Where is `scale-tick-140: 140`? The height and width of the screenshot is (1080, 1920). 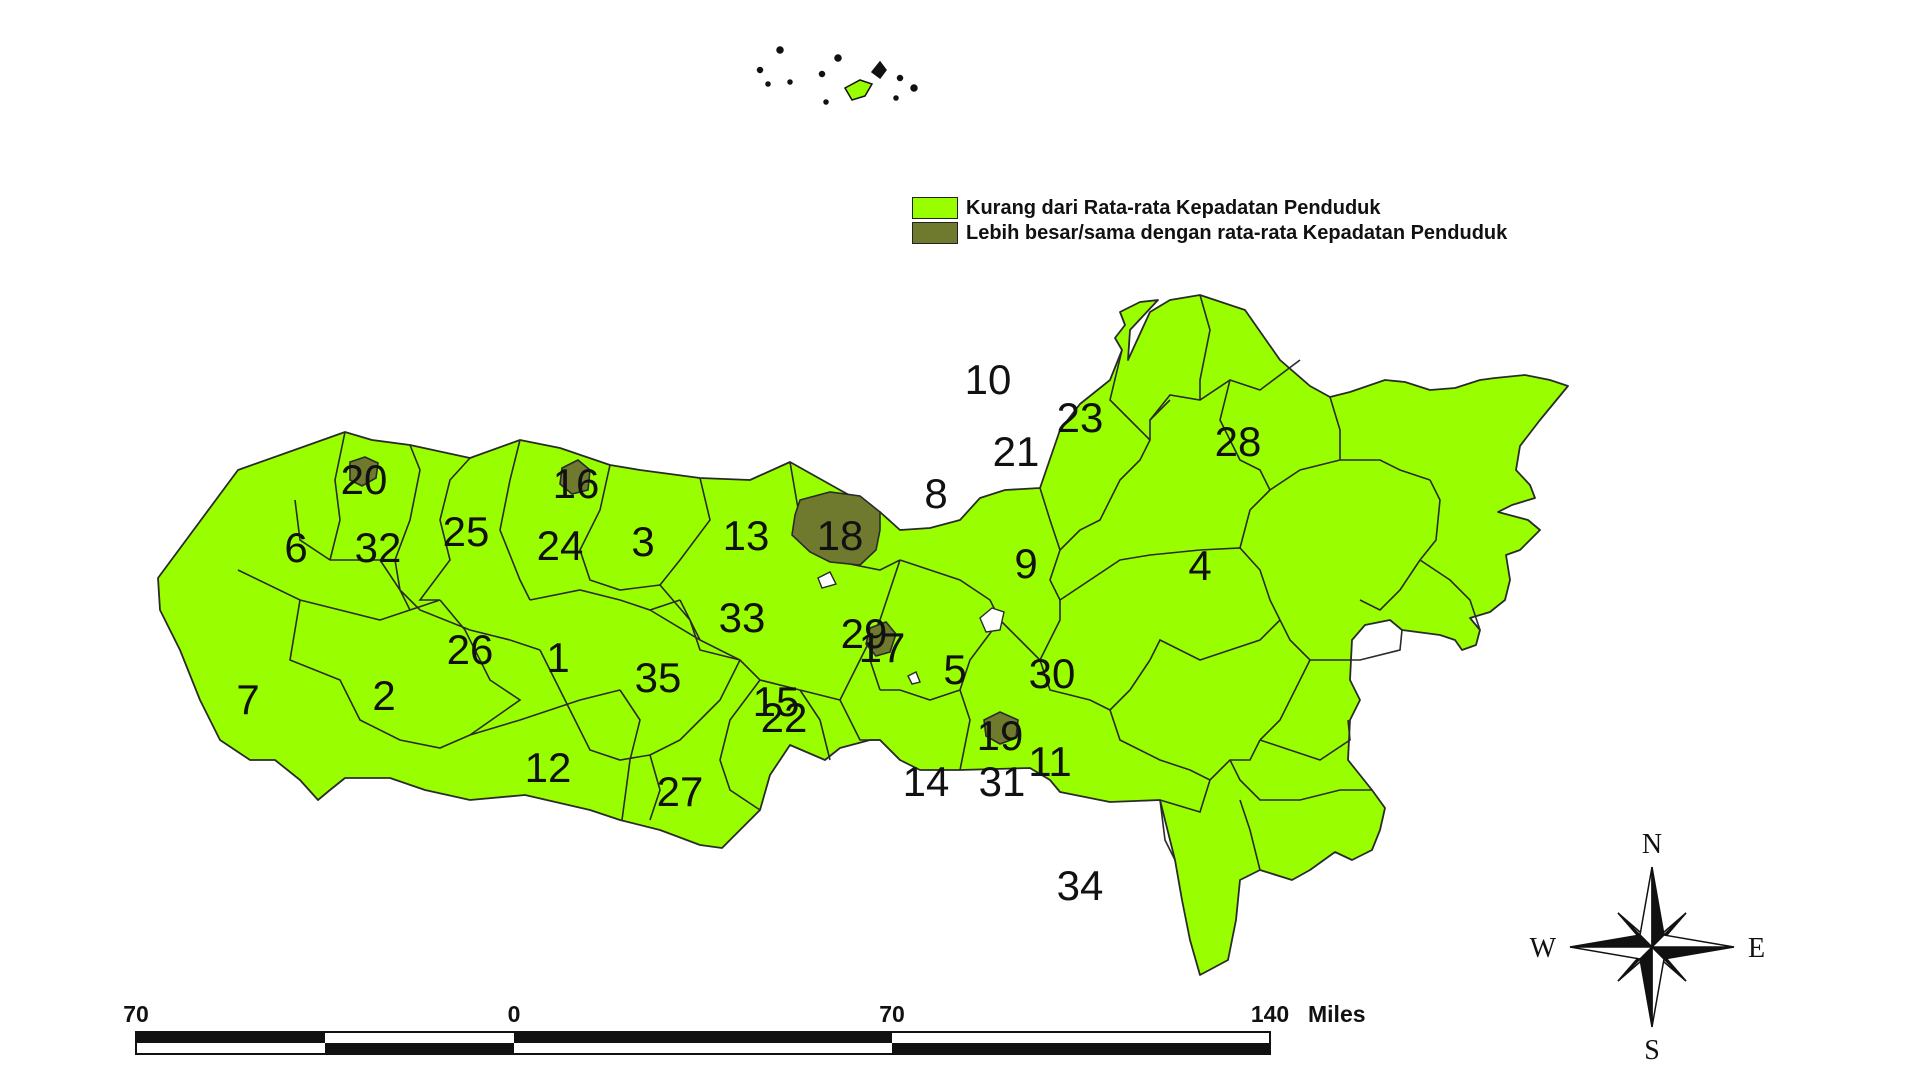
scale-tick-140: 140 is located at coordinates (1270, 1014).